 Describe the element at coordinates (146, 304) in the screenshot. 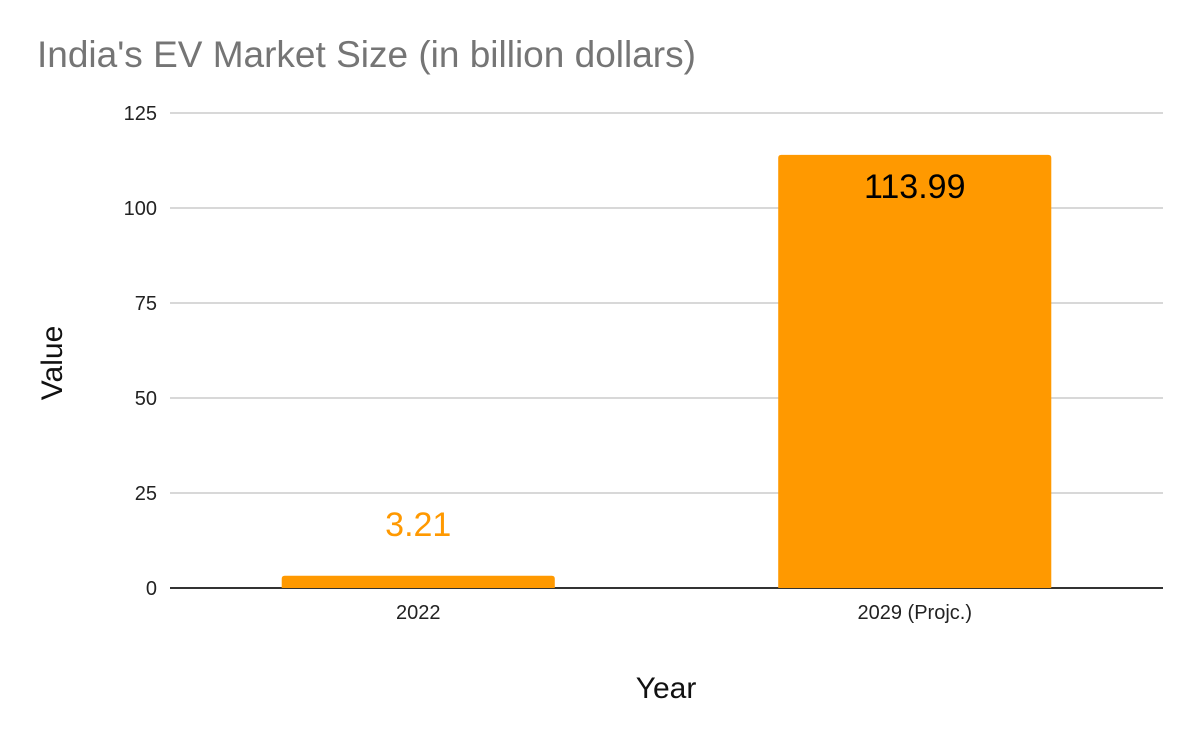

I see `y-tick-label: 75` at that location.